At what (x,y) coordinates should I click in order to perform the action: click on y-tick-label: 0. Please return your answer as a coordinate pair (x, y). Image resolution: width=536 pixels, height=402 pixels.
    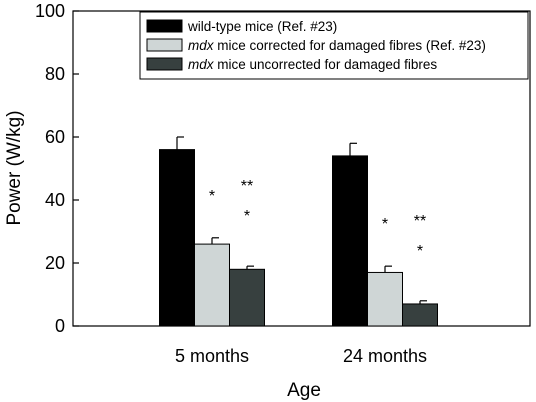
    Looking at the image, I should click on (60, 326).